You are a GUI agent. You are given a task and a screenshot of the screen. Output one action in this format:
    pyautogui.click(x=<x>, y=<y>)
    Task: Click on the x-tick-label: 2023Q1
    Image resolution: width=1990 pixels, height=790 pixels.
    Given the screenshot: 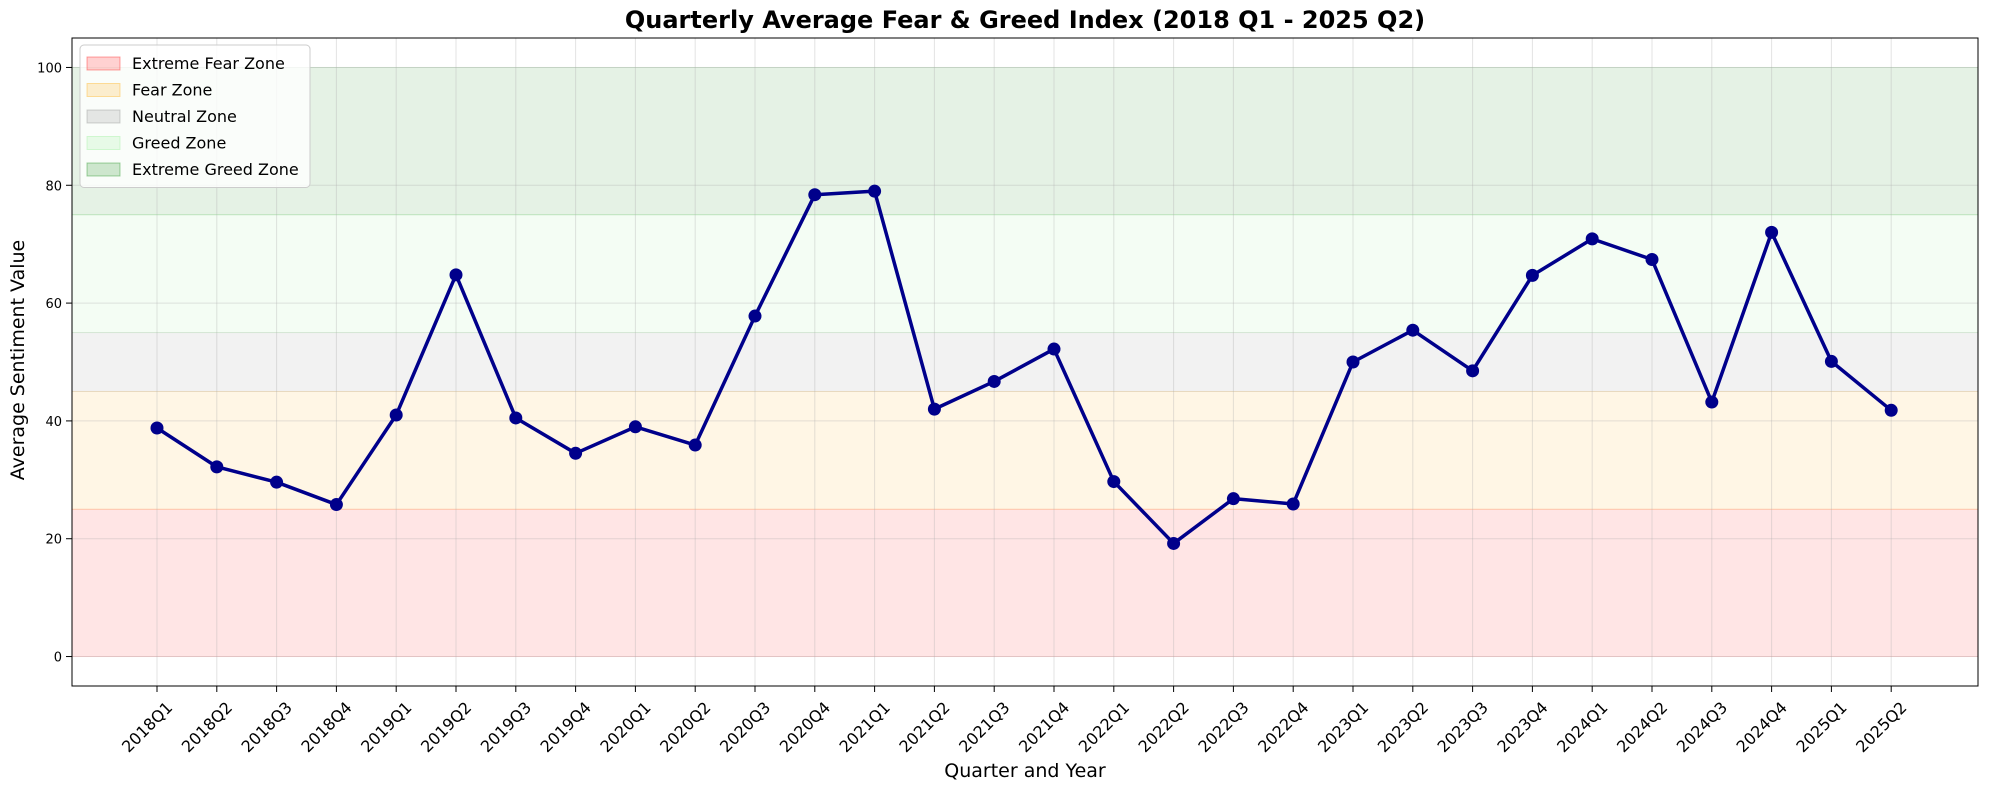 What is the action you would take?
    pyautogui.click(x=1343, y=727)
    